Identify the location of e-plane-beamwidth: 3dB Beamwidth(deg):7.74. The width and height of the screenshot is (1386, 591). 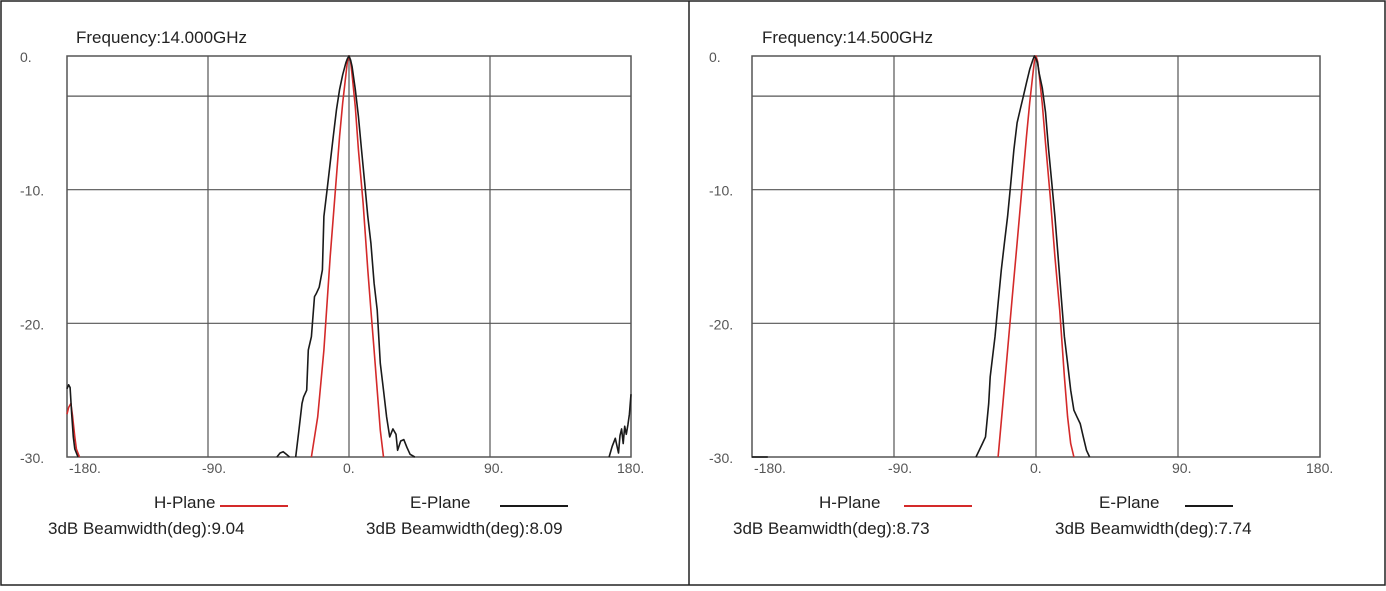
(1153, 528).